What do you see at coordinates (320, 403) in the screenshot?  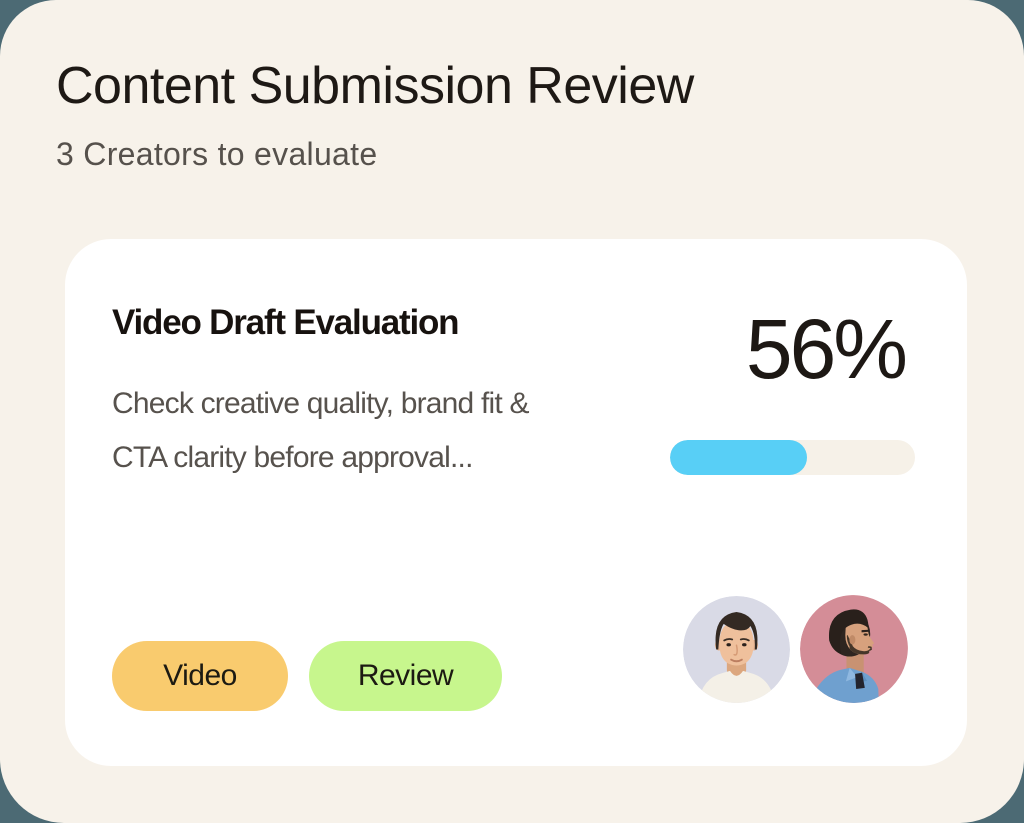 I see `card-description-line-1: Check creative quality, brand fit &` at bounding box center [320, 403].